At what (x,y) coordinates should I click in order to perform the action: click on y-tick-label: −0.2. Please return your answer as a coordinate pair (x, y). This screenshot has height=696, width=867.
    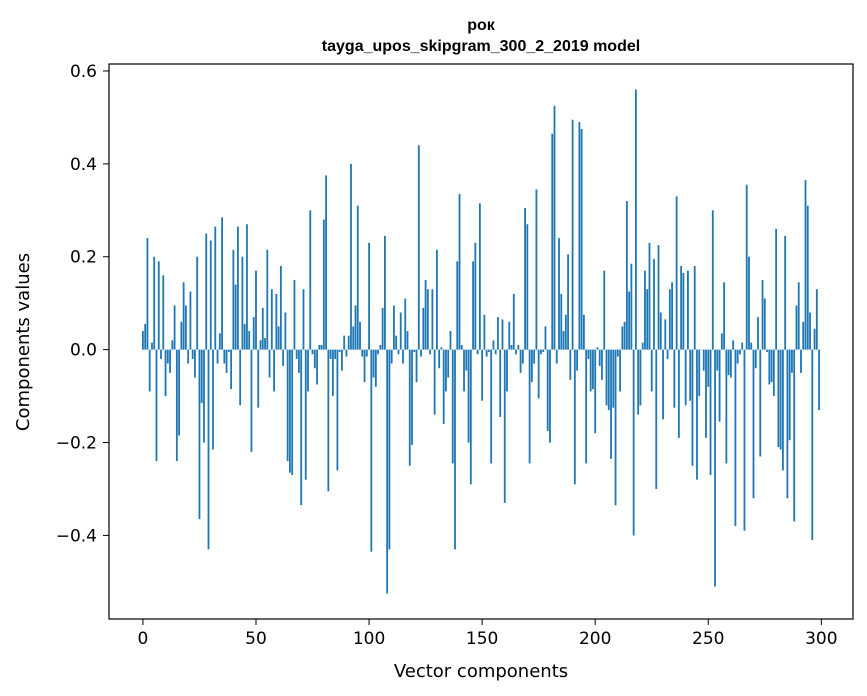
    Looking at the image, I should click on (76, 444).